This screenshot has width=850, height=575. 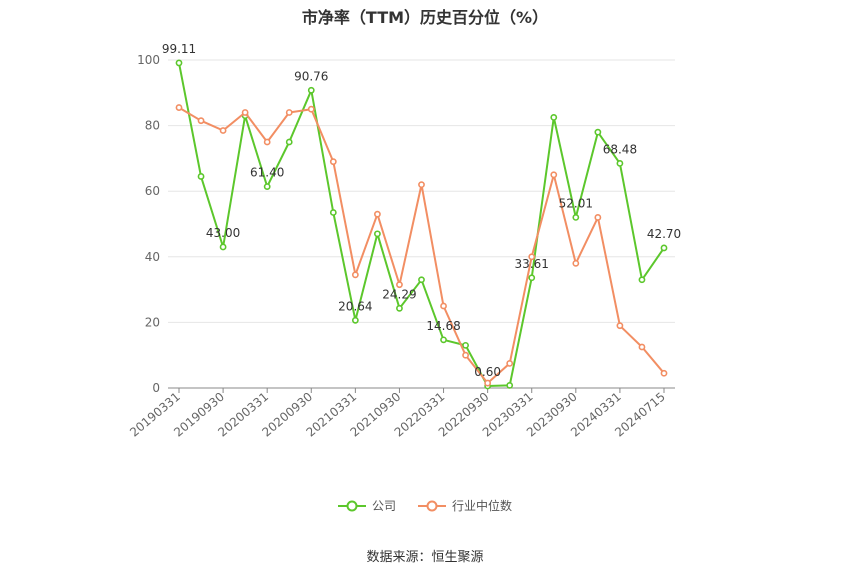 I want to click on source-note: 数据来源：恒生聚源, so click(x=425, y=557).